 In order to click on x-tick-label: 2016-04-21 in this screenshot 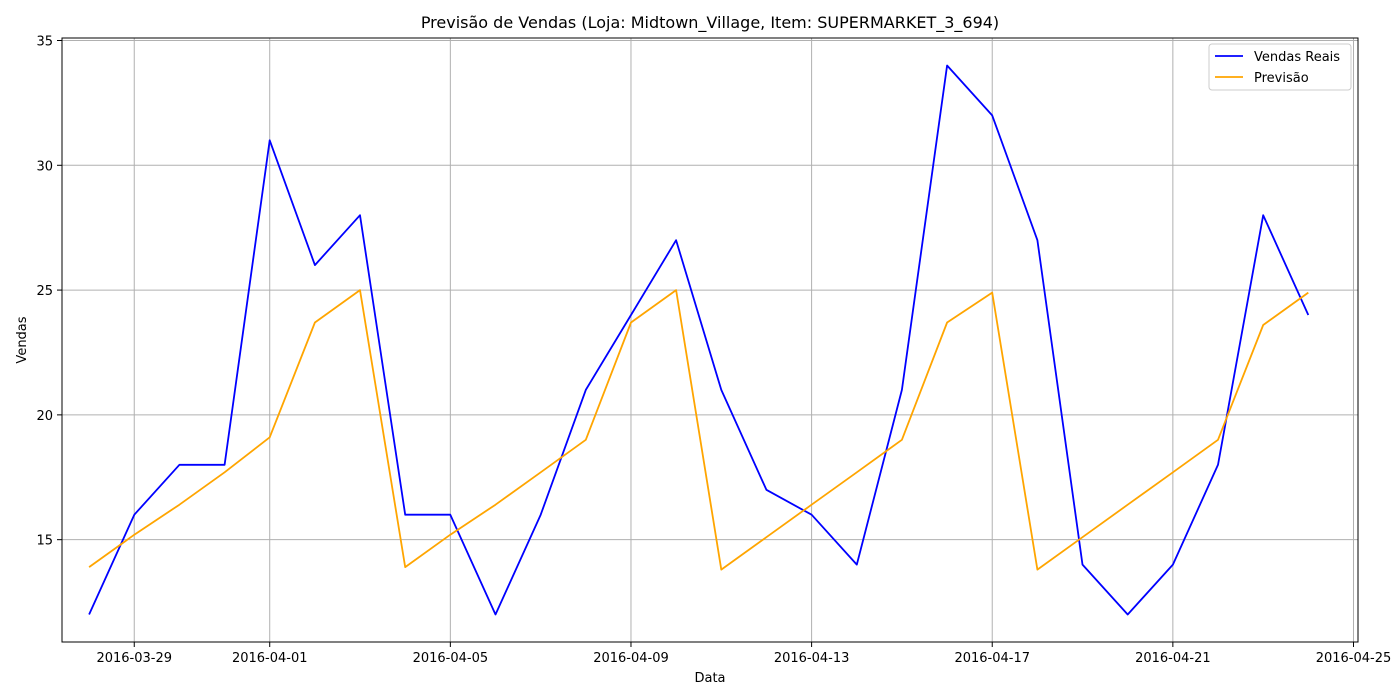, I will do `click(1173, 658)`.